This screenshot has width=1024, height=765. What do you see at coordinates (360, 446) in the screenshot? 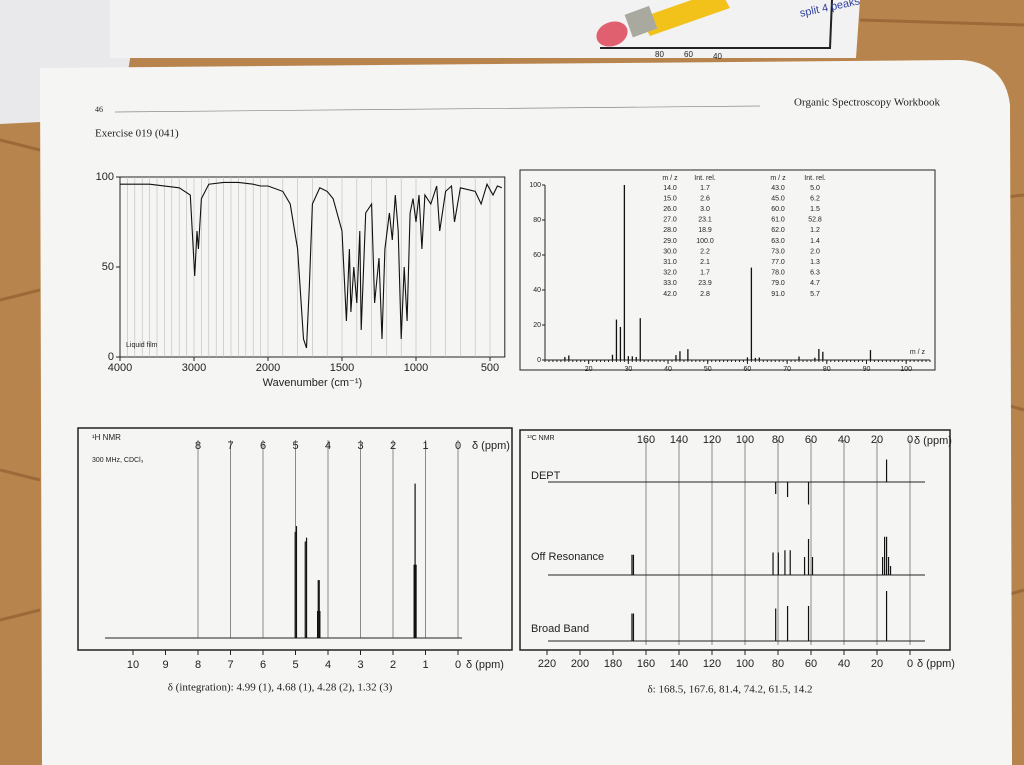
I see `top-tick-label: 3` at bounding box center [360, 446].